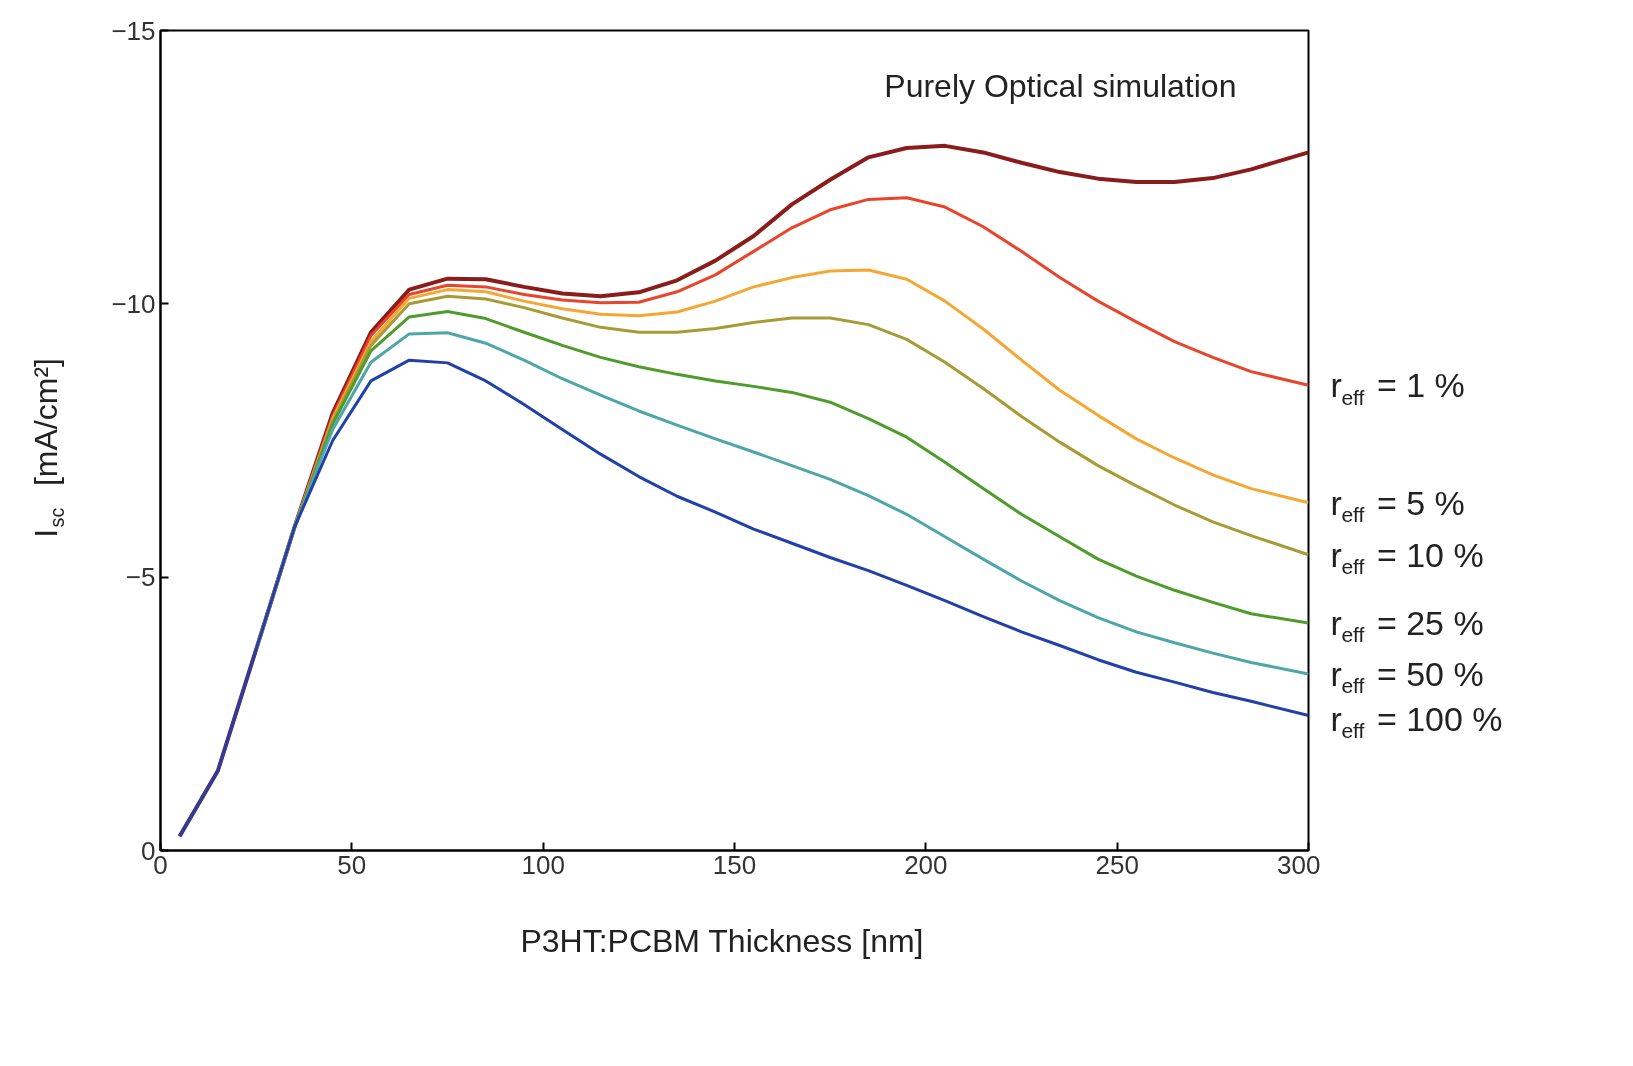  What do you see at coordinates (543, 864) in the screenshot?
I see `x-tick-label: 100` at bounding box center [543, 864].